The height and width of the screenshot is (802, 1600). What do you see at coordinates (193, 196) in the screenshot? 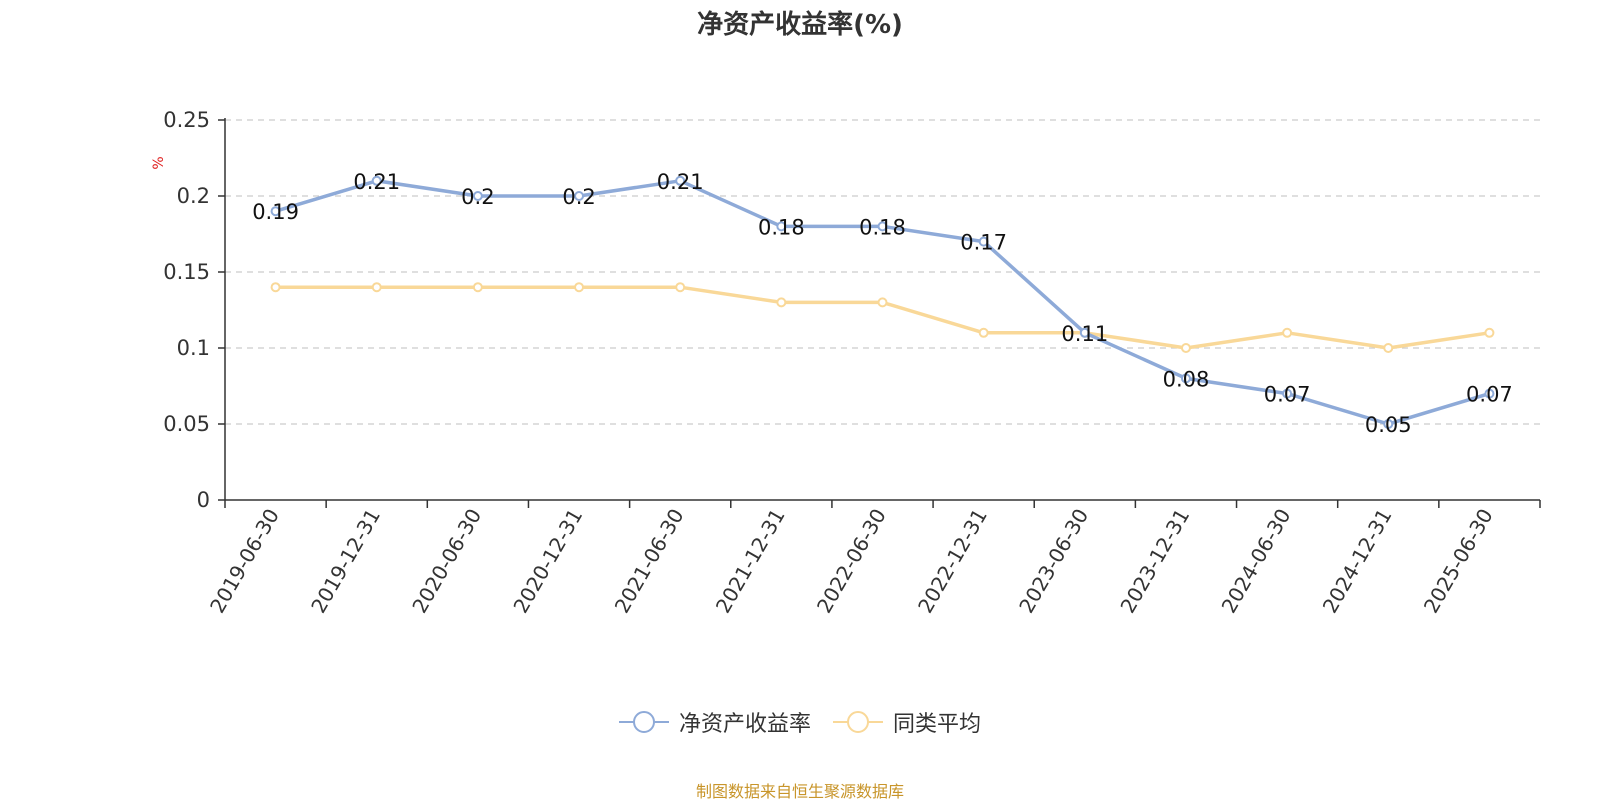
I see `y-tick-label: 0.2` at bounding box center [193, 196].